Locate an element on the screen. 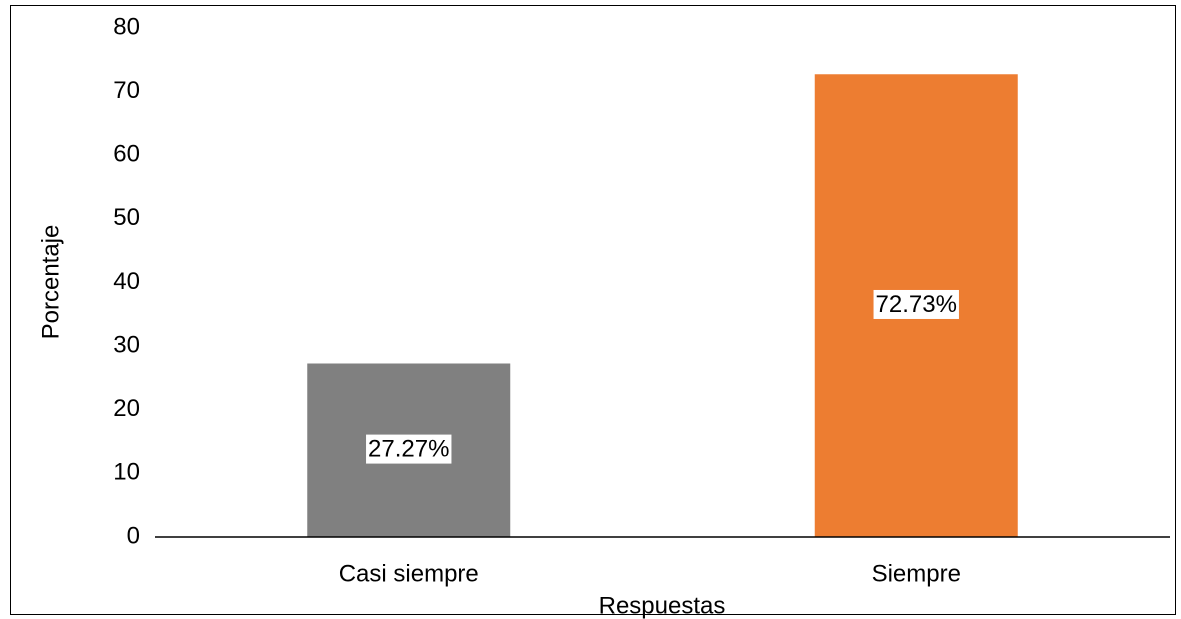 The image size is (1181, 619). y-tick-label: 0 is located at coordinates (133, 535).